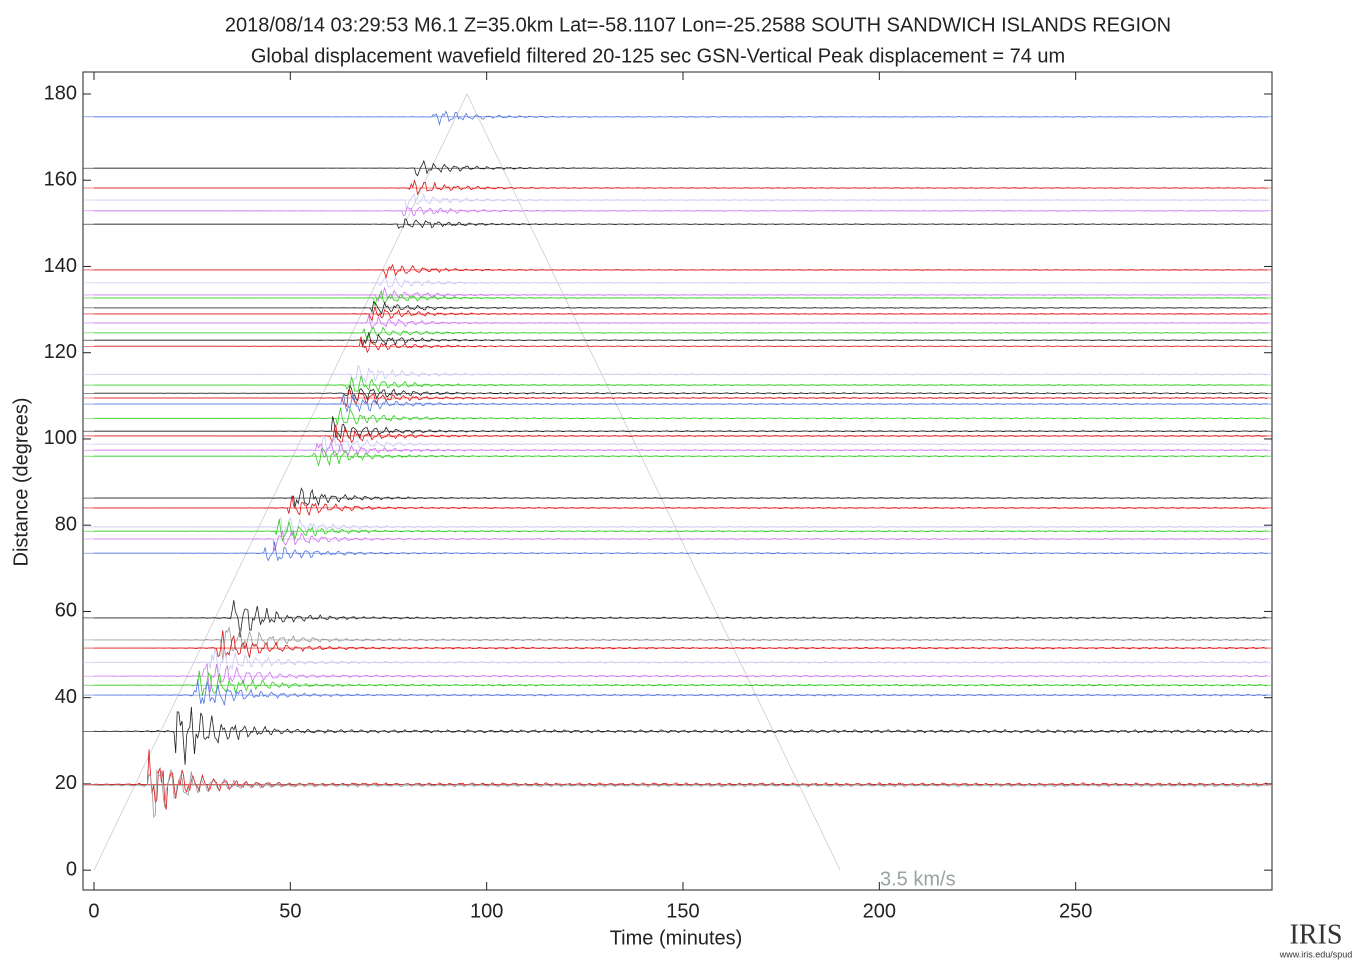 This screenshot has height=961, width=1362. Describe the element at coordinates (66, 697) in the screenshot. I see `y-tick-label: 40` at that location.